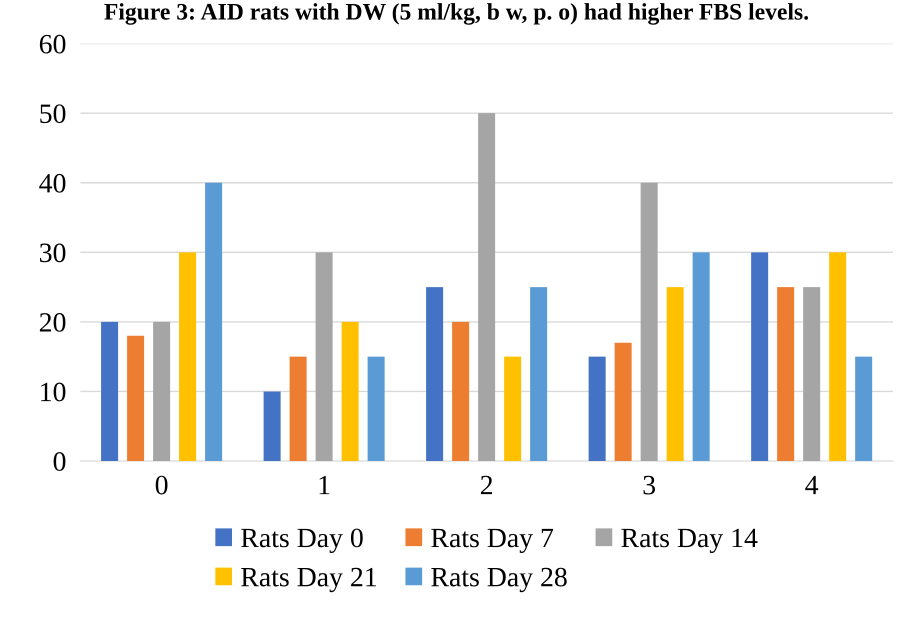 This screenshot has width=913, height=623. What do you see at coordinates (689, 541) in the screenshot?
I see `legend-label: Rats Day 14` at bounding box center [689, 541].